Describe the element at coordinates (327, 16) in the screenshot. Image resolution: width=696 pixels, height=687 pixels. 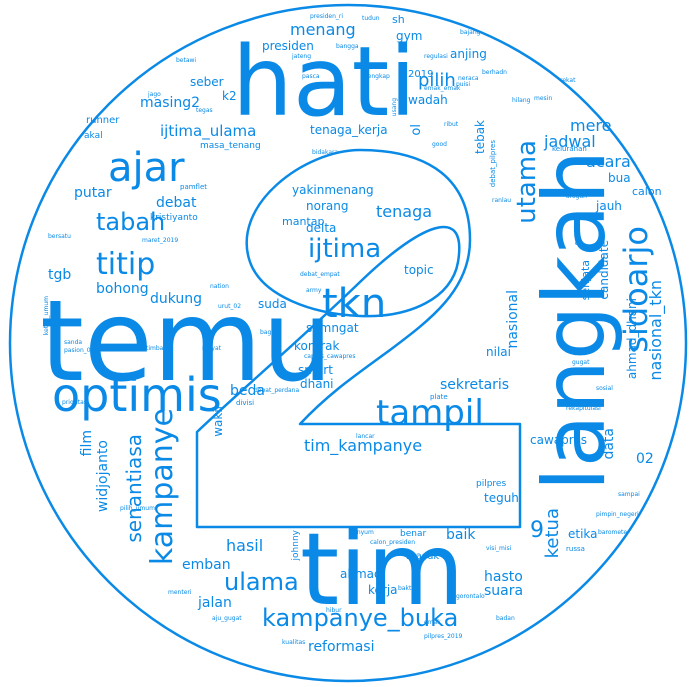
I see `word-presiden_ri: presiden_ri` at that location.